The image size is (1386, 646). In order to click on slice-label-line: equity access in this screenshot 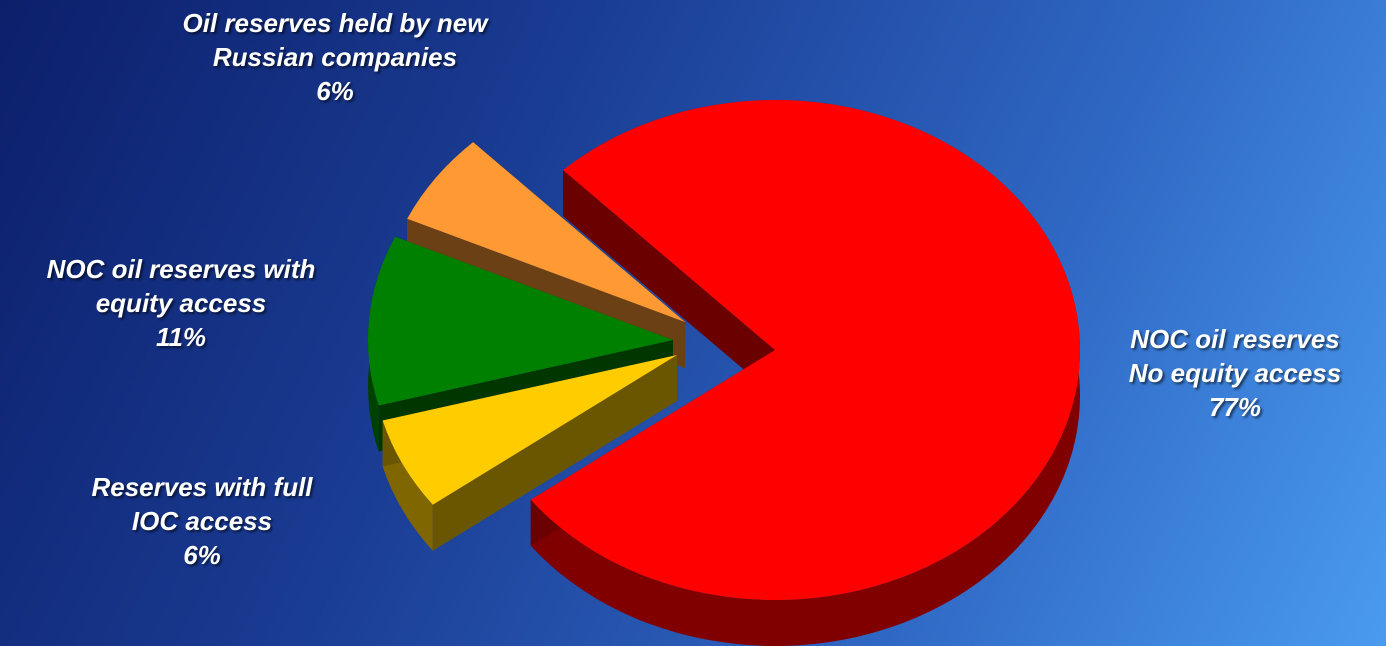, I will do `click(181, 303)`.